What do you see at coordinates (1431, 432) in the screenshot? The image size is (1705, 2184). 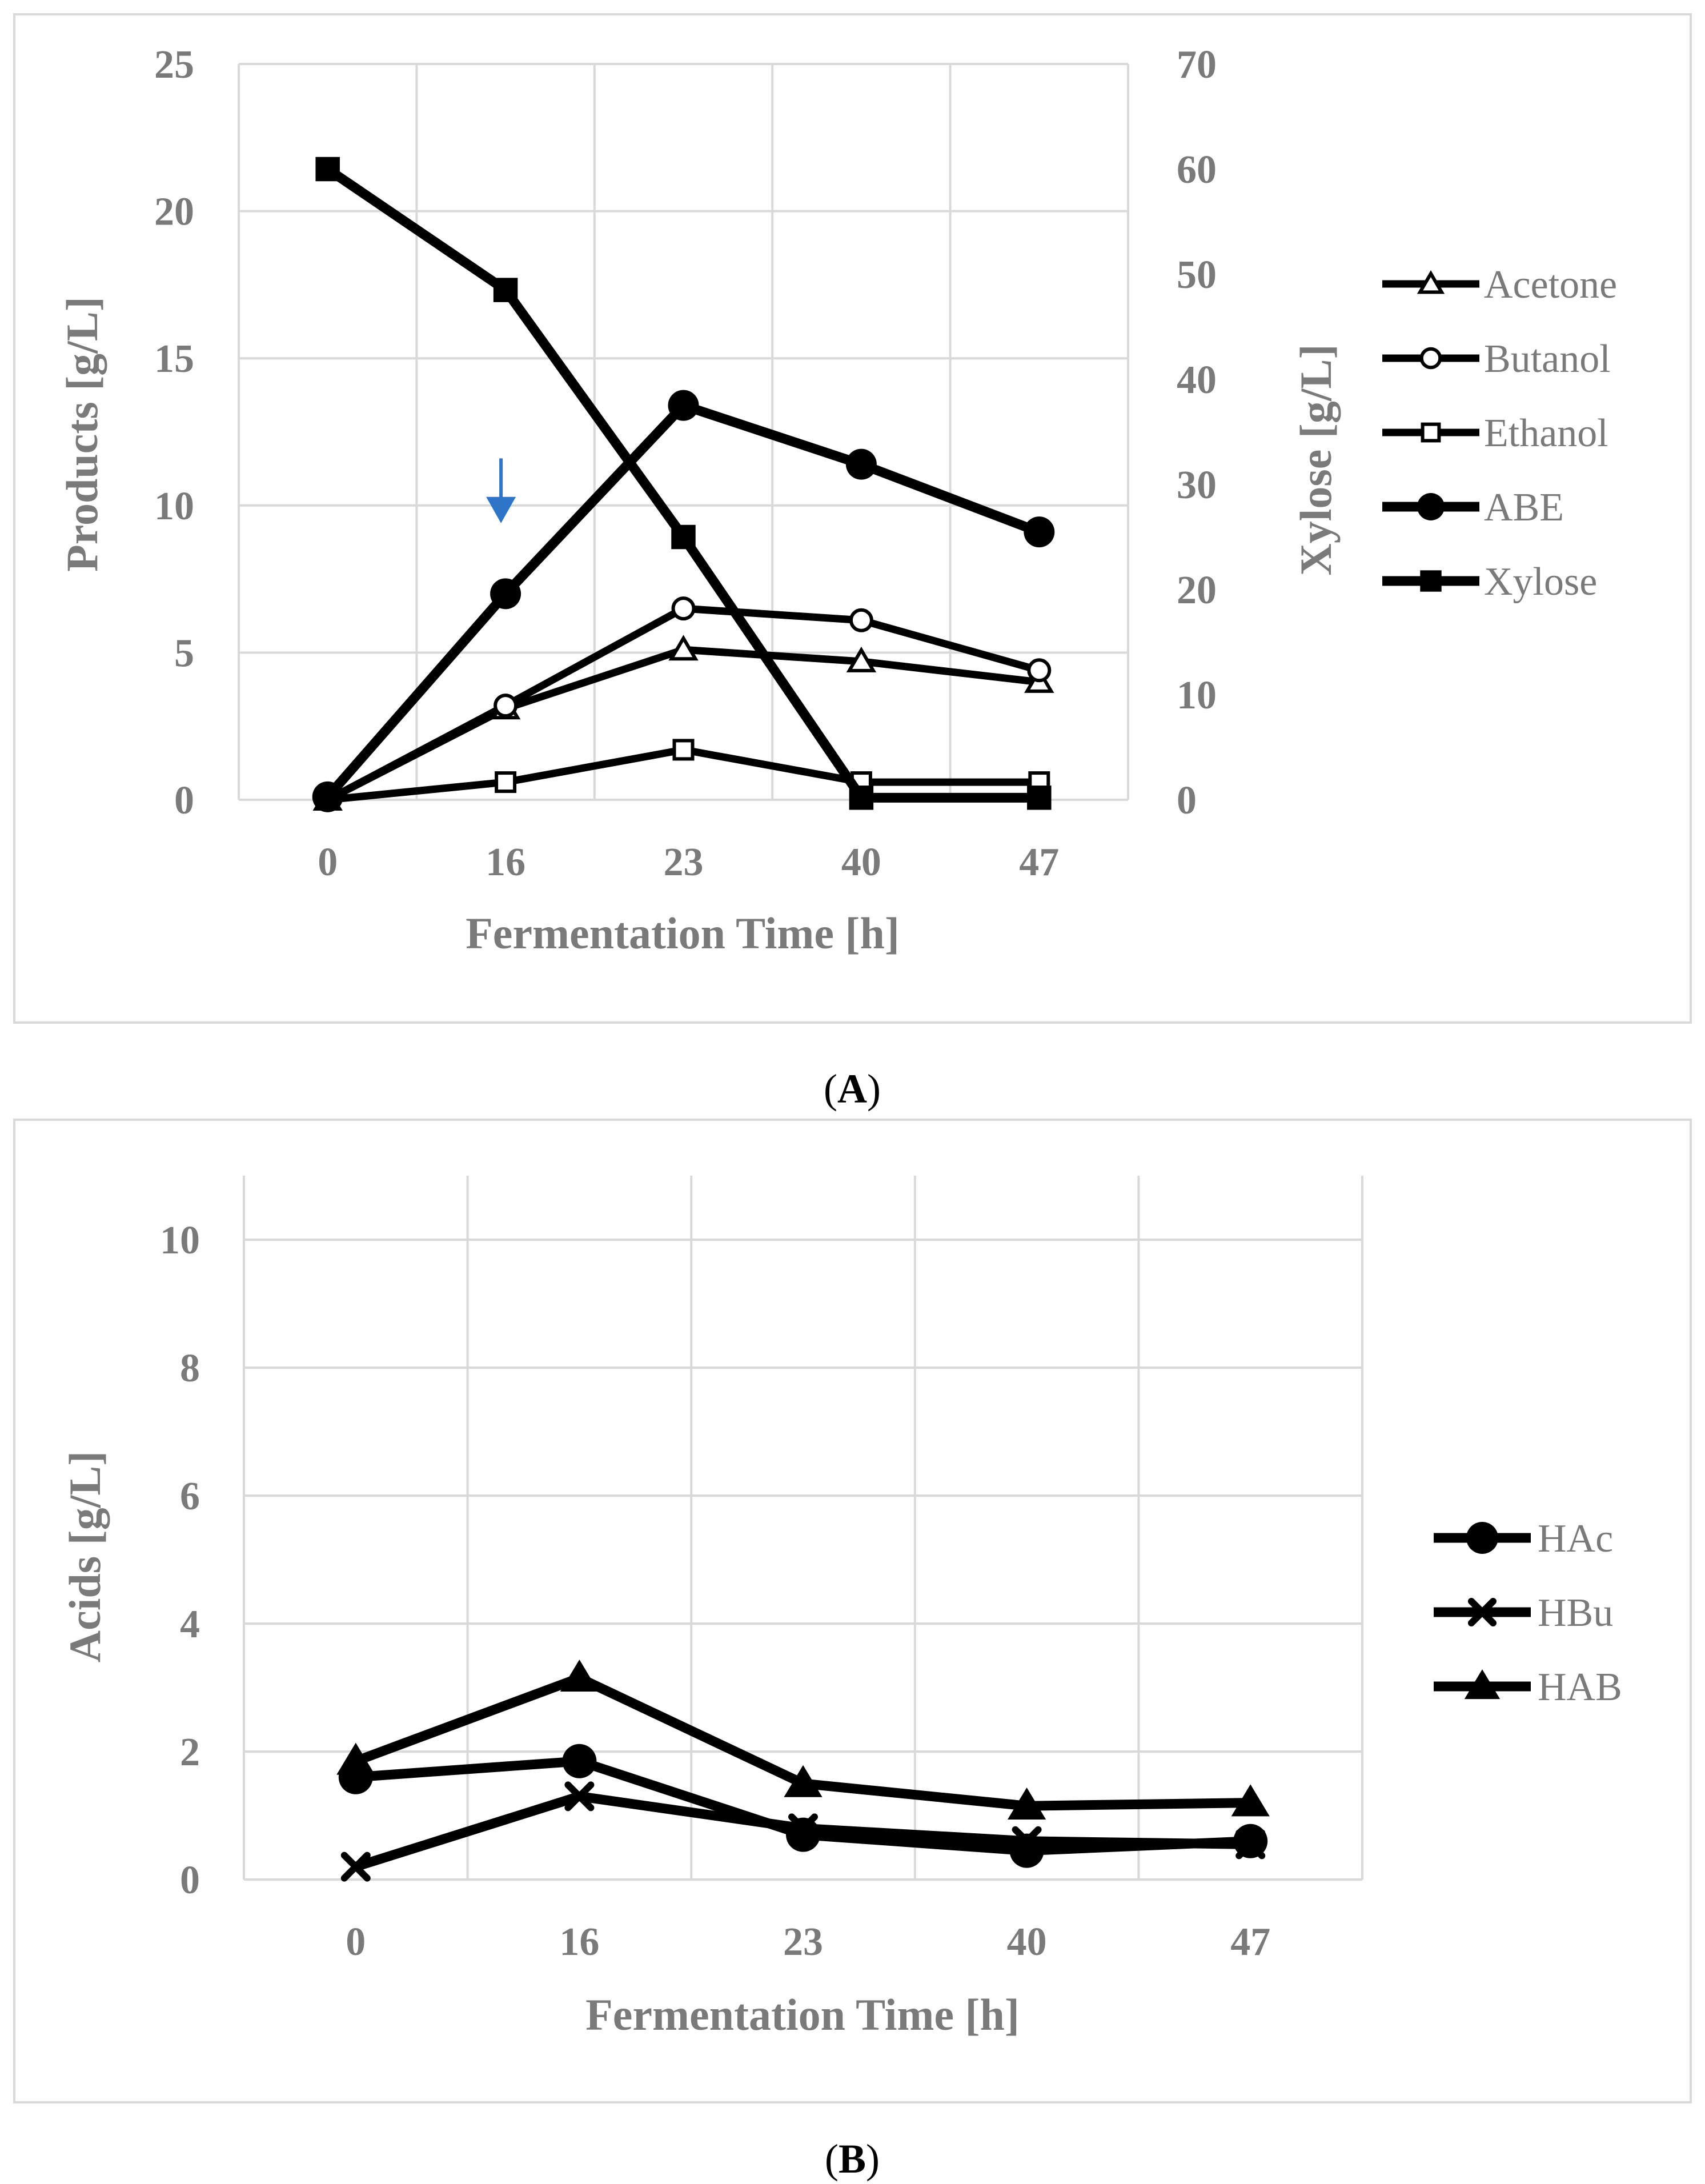 I see `panel-a-legend-marker-ethanol` at bounding box center [1431, 432].